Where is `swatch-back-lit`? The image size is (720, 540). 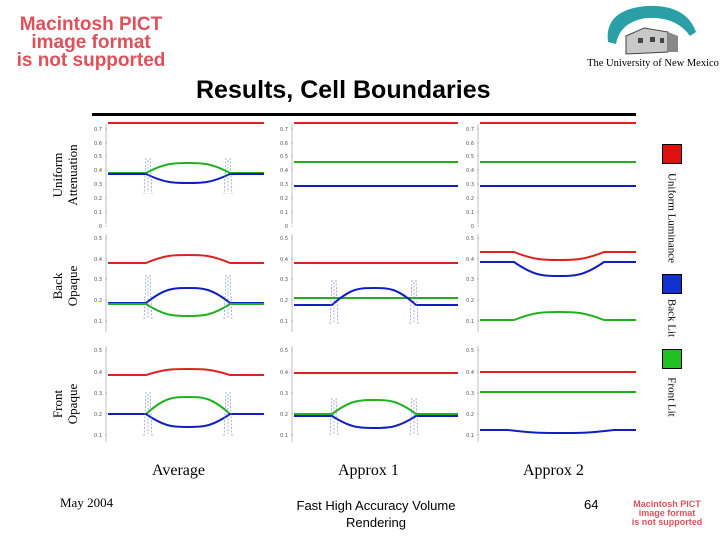
swatch-back-lit is located at coordinates (672, 284).